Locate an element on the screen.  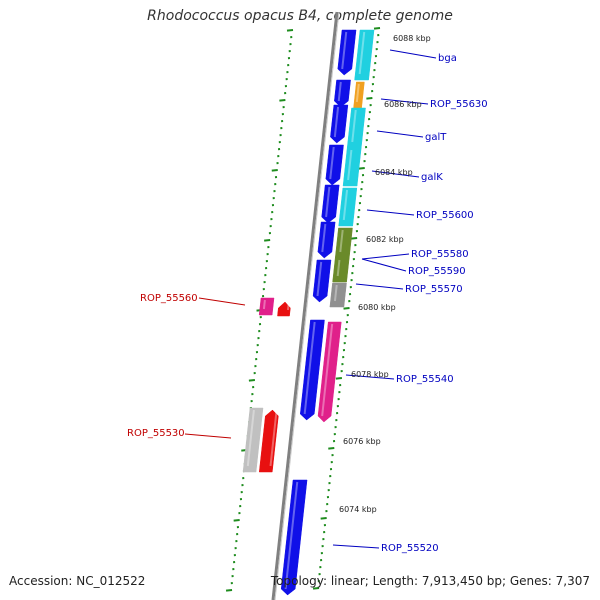
gene-rop-55580-shine is located at coordinates (341, 241).